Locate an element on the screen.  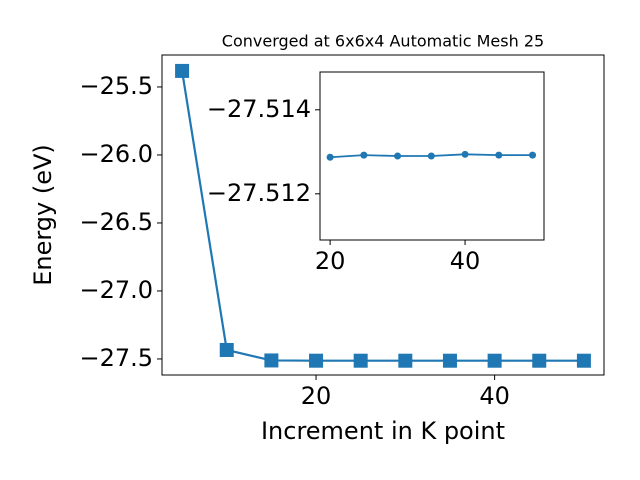
x-axis-label: Increment in K point is located at coordinates (383, 431).